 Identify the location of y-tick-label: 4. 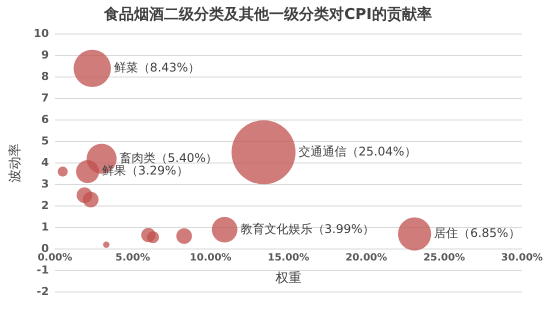
(45, 162).